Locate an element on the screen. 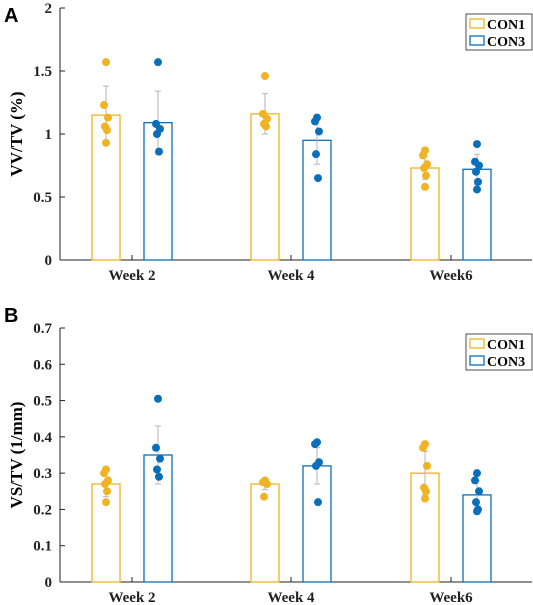 This screenshot has height=605, width=533. y-axis-label-b: VS/TV (1/mm) is located at coordinates (16, 455).